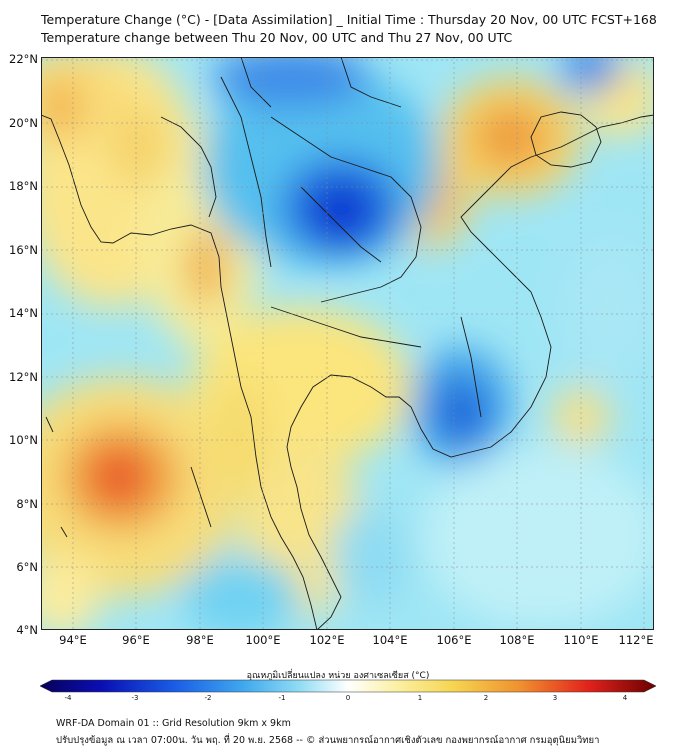  What do you see at coordinates (23, 377) in the screenshot?
I see `lat-label: 12°N` at bounding box center [23, 377].